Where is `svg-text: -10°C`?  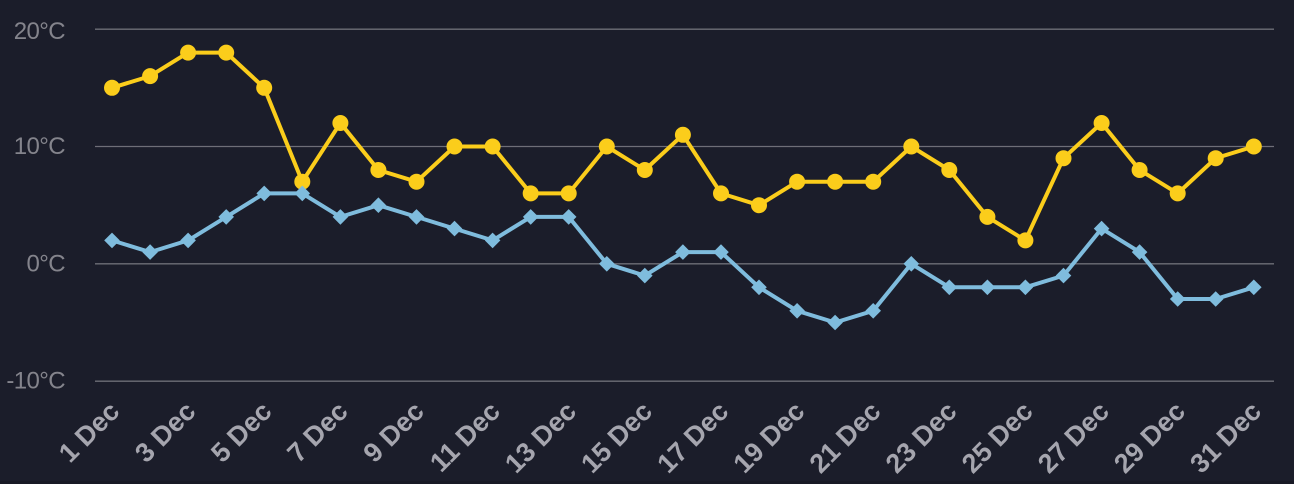
svg-text: -10°C is located at coordinates (35, 381).